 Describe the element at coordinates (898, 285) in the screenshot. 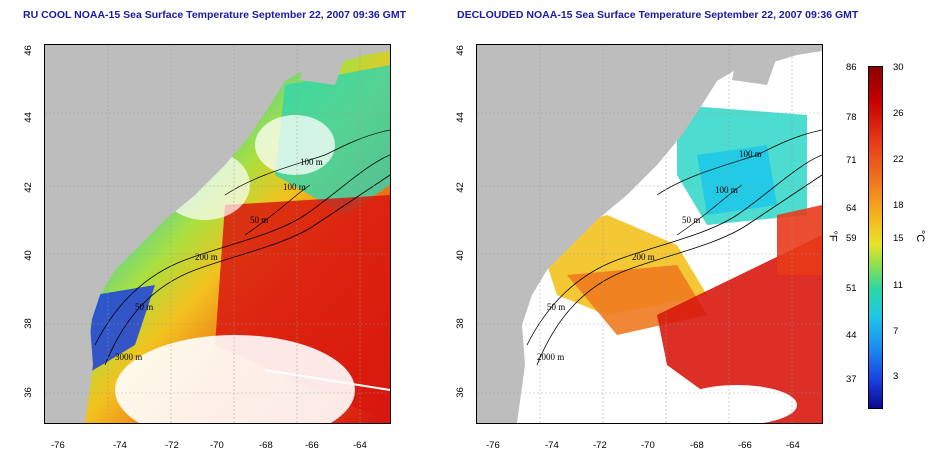

I see `cb-c-6: 11` at that location.